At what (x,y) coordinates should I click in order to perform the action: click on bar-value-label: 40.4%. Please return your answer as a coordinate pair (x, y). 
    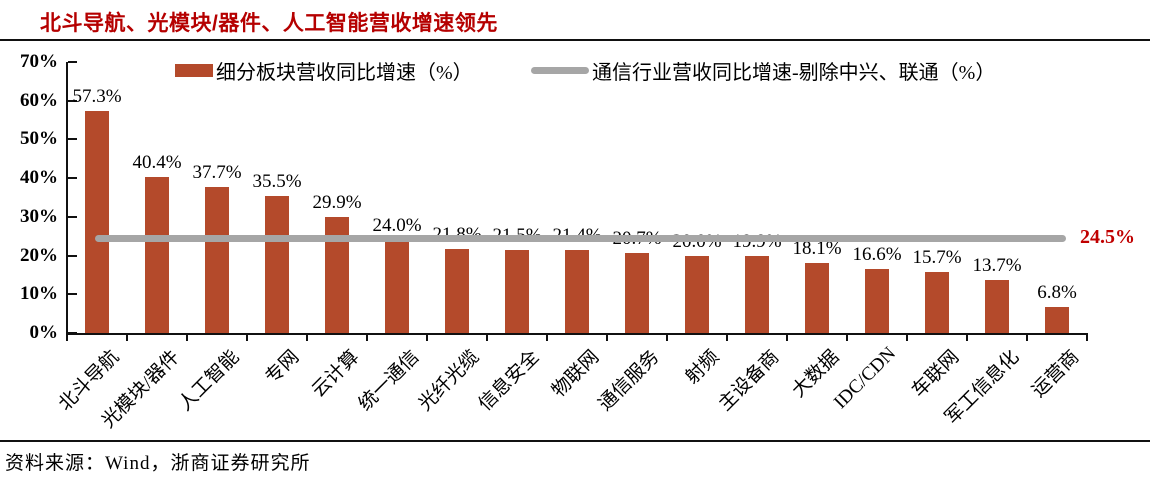
    Looking at the image, I should click on (157, 162).